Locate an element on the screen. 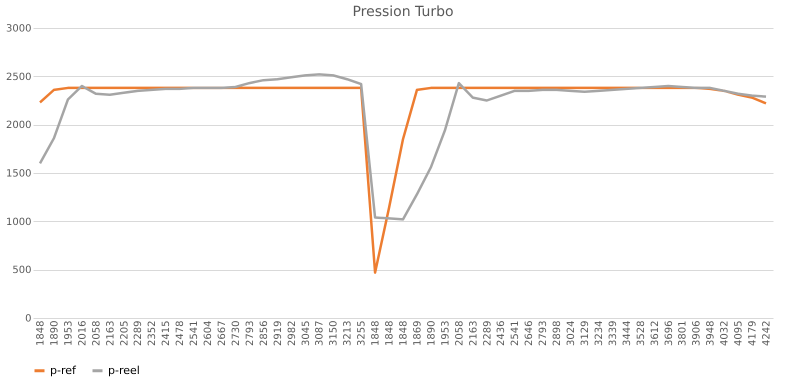 This screenshot has height=389, width=797. y-tick-label: 3000 is located at coordinates (19, 29).